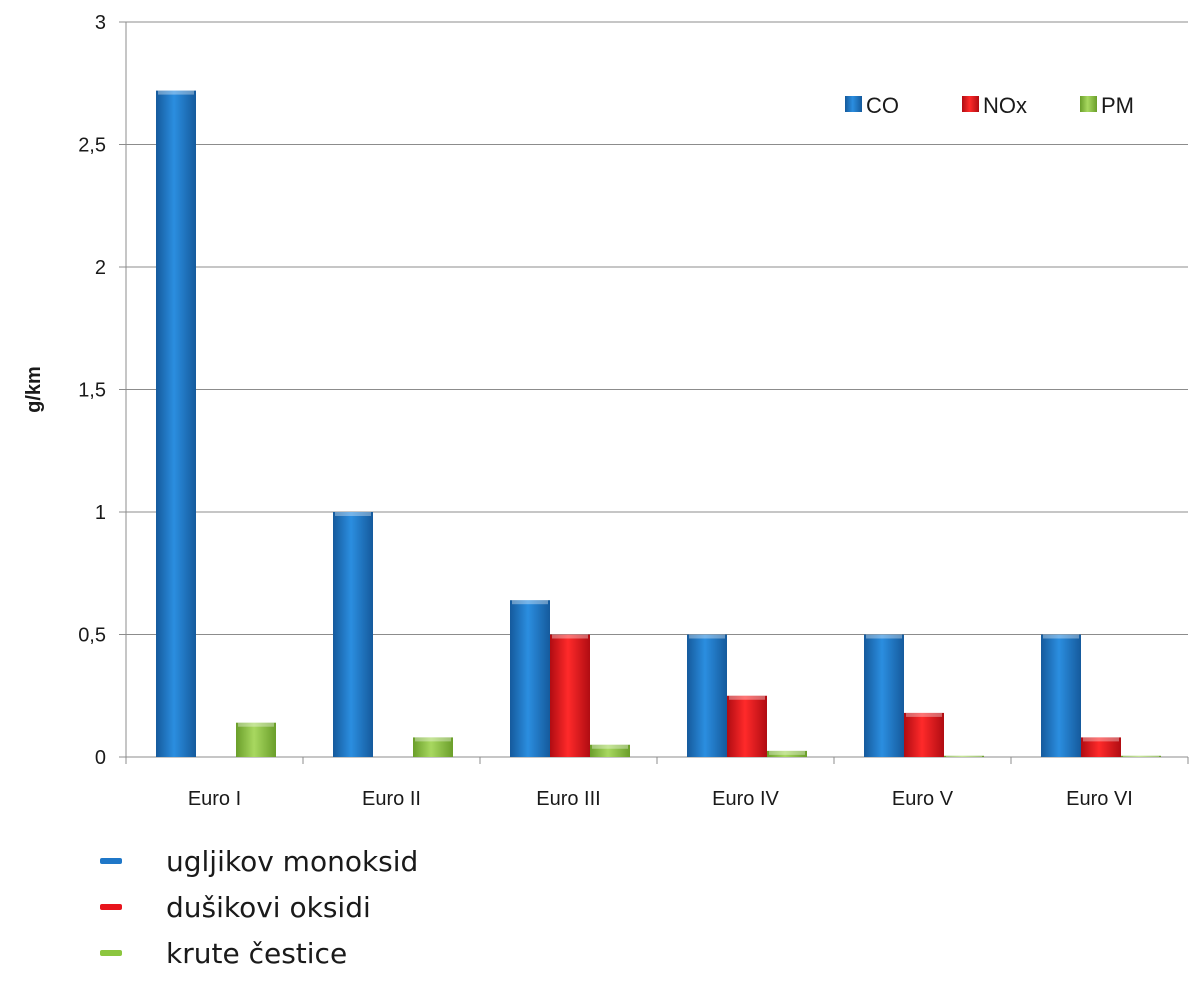  What do you see at coordinates (100, 268) in the screenshot?
I see `y-tick-label-4: 2` at bounding box center [100, 268].